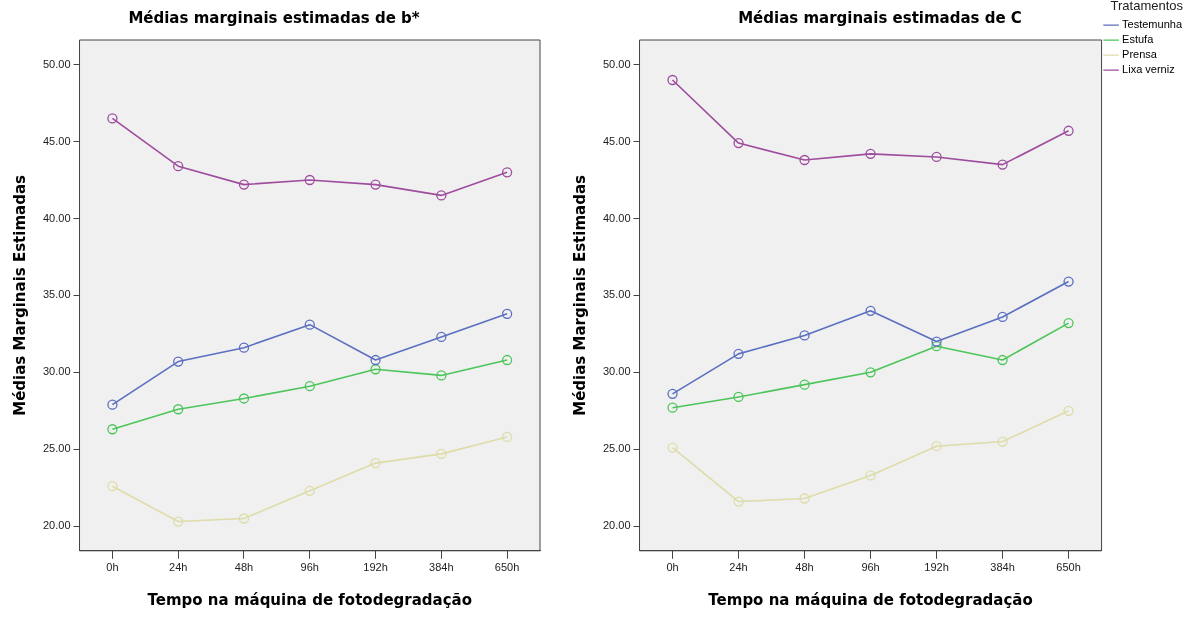  What do you see at coordinates (1152, 24) in the screenshot?
I see `legend-label: Testemunha` at bounding box center [1152, 24].